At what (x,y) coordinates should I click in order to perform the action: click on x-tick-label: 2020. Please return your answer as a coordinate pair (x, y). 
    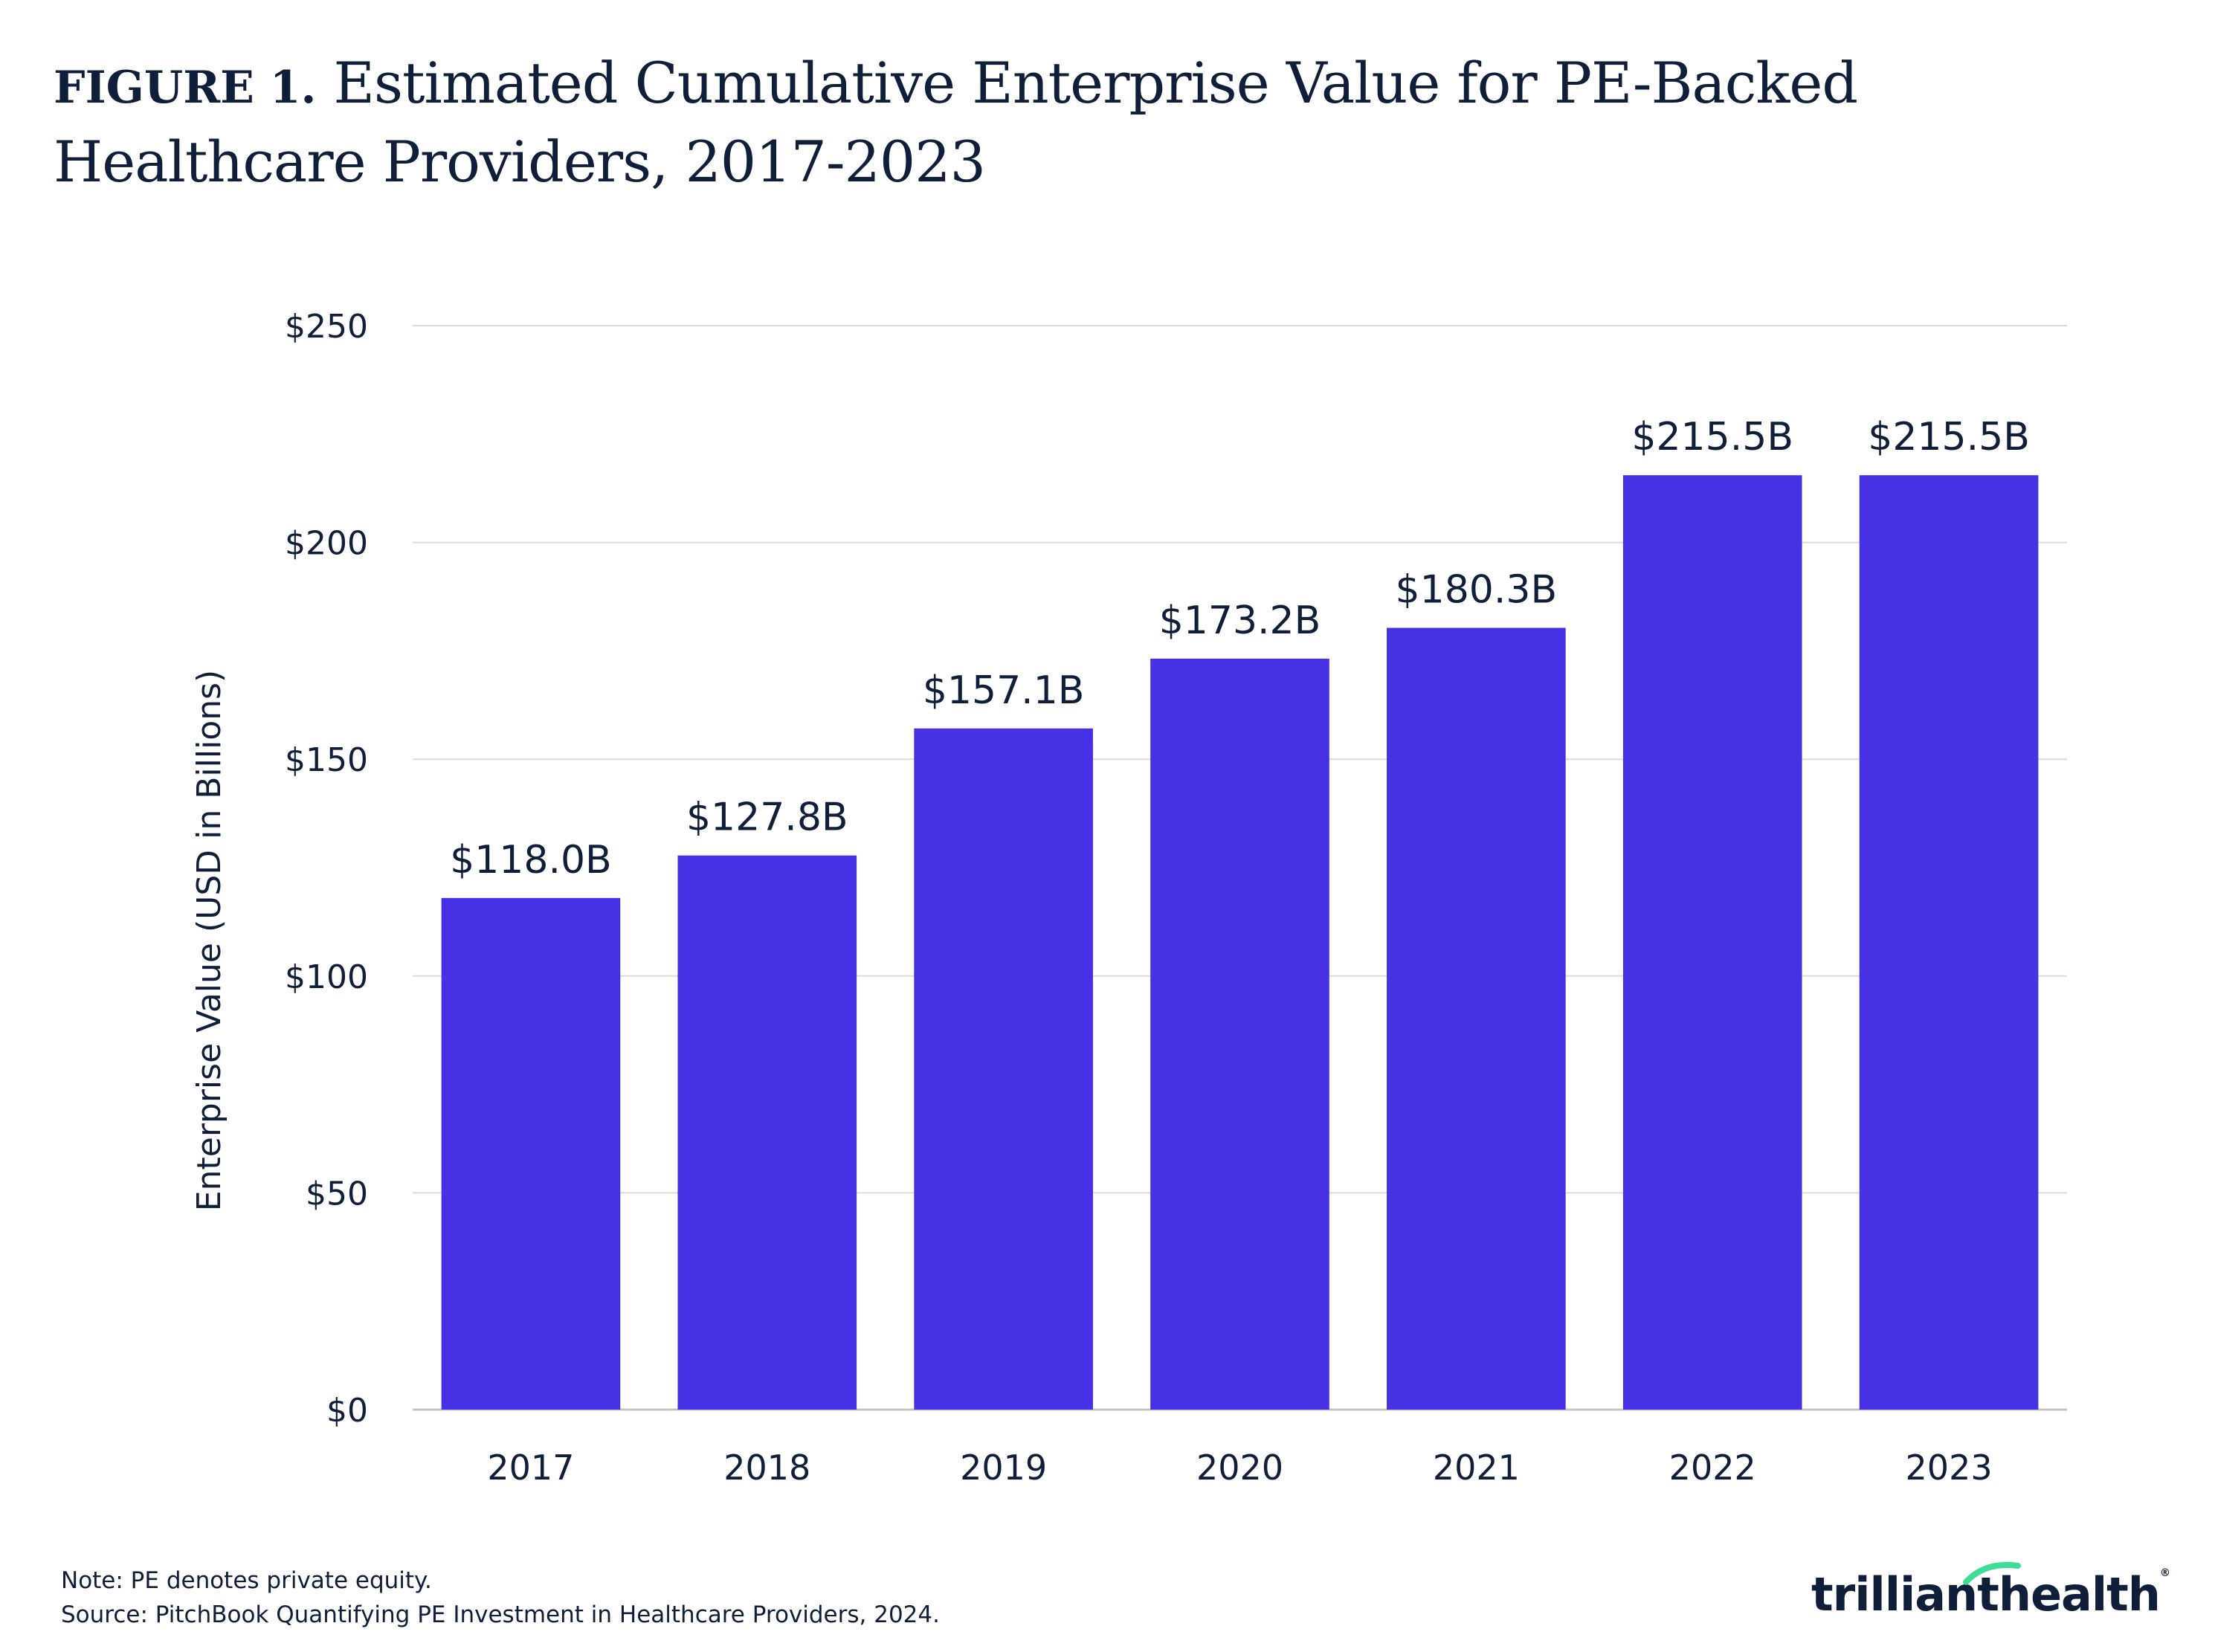
    Looking at the image, I should click on (1239, 1468).